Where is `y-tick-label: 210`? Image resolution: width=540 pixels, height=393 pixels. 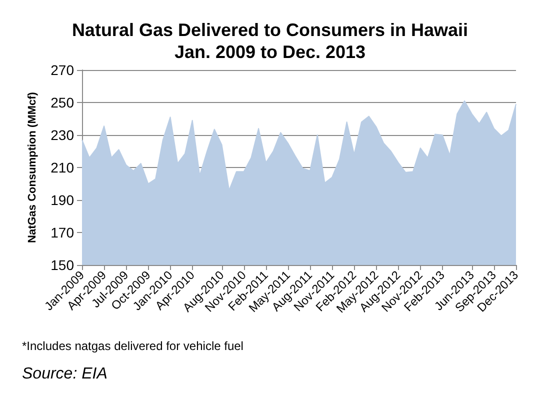 y-tick-label: 210 is located at coordinates (62, 168).